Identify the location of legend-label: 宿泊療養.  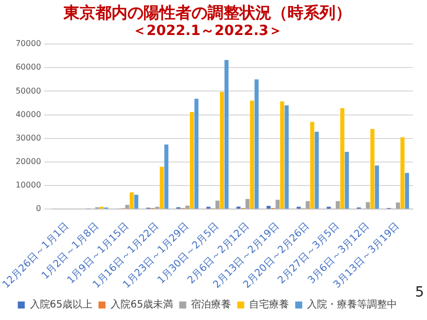
(211, 304).